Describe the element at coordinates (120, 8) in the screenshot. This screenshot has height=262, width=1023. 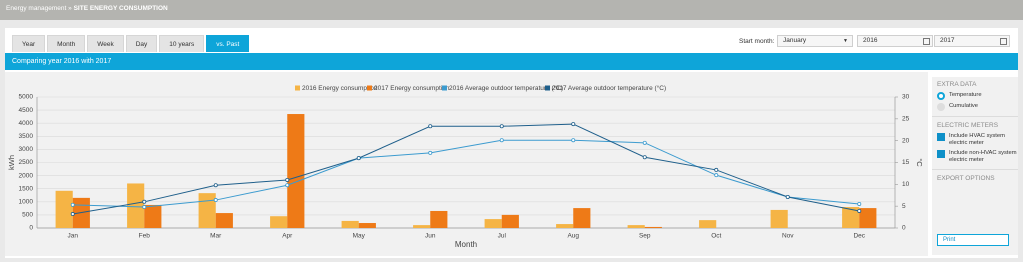
I see `breadcrumb-current: SITE ENERGY CONSUMPTION` at that location.